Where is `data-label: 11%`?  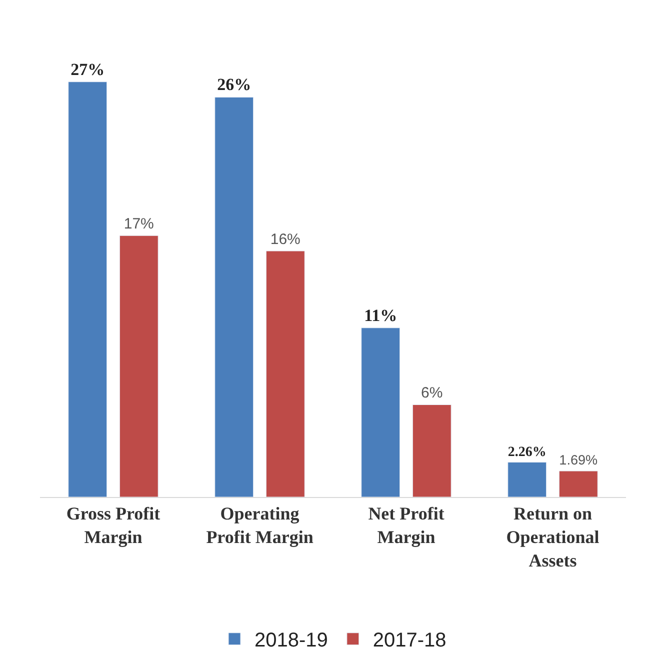
data-label: 11% is located at coordinates (381, 315).